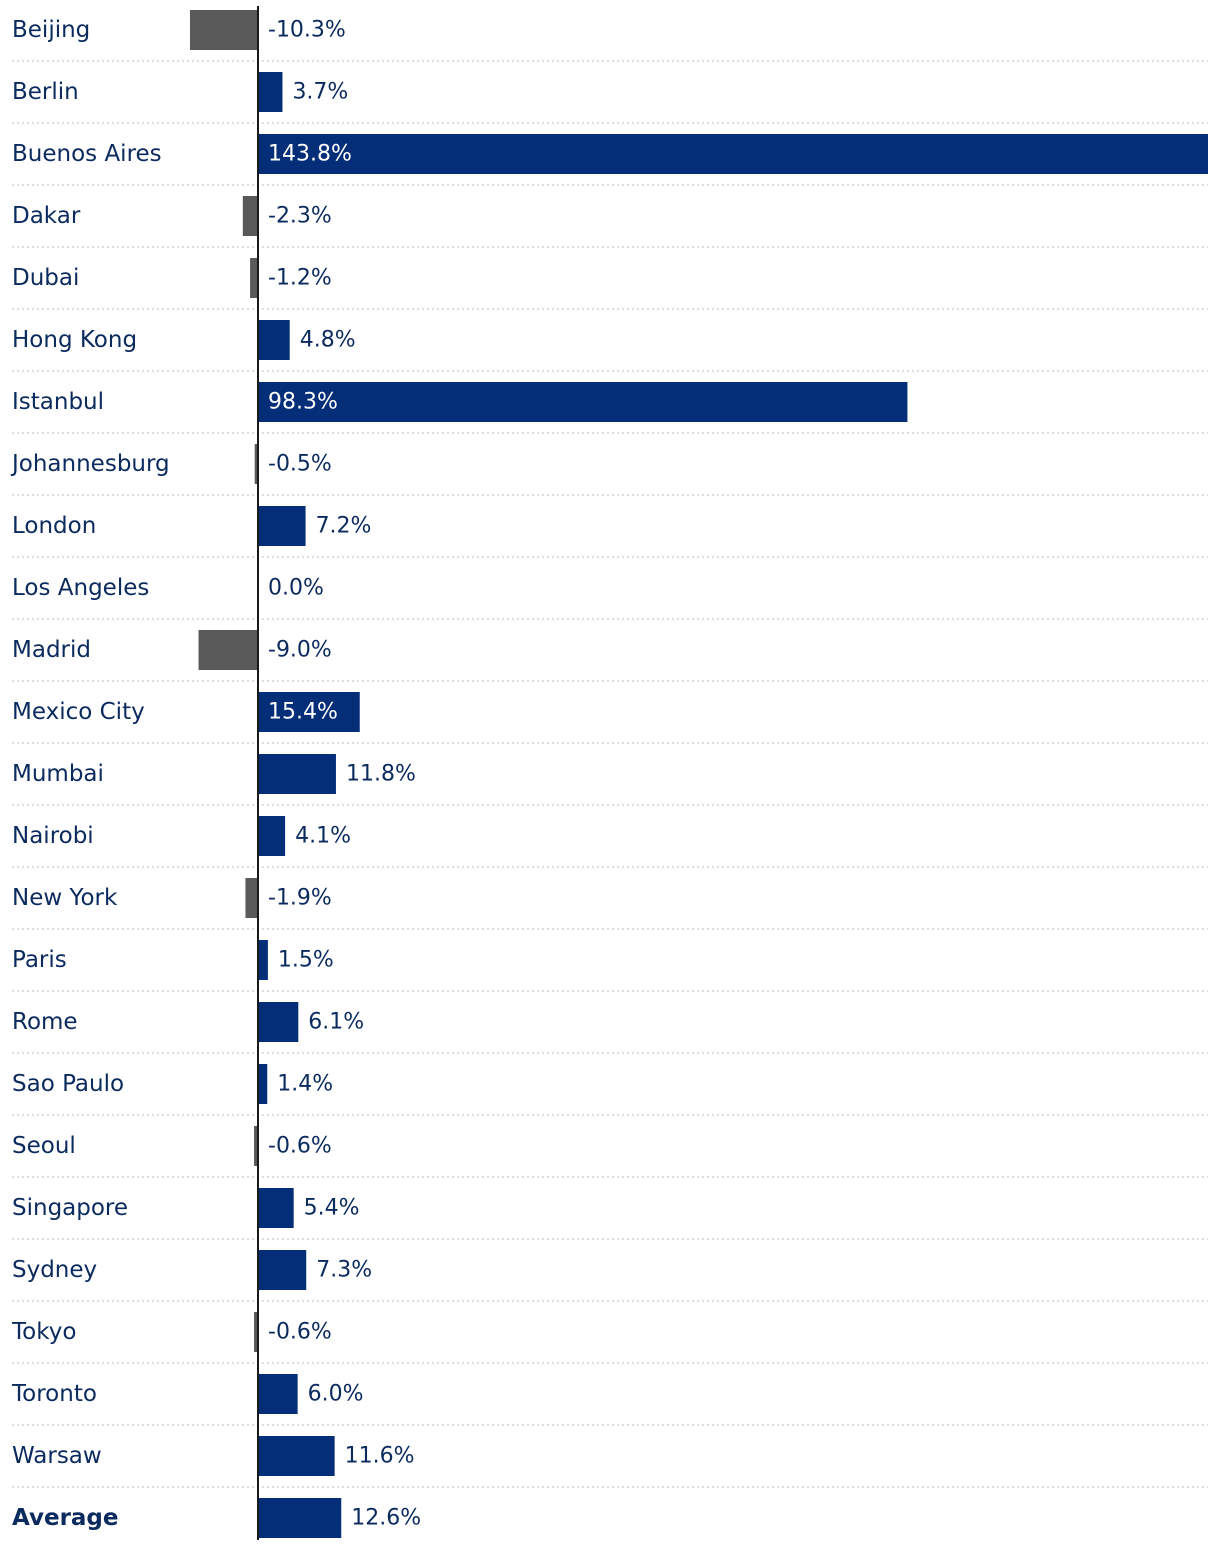 This screenshot has height=1548, width=1220. I want to click on category-label-hong-kong: Hong Kong, so click(74, 340).